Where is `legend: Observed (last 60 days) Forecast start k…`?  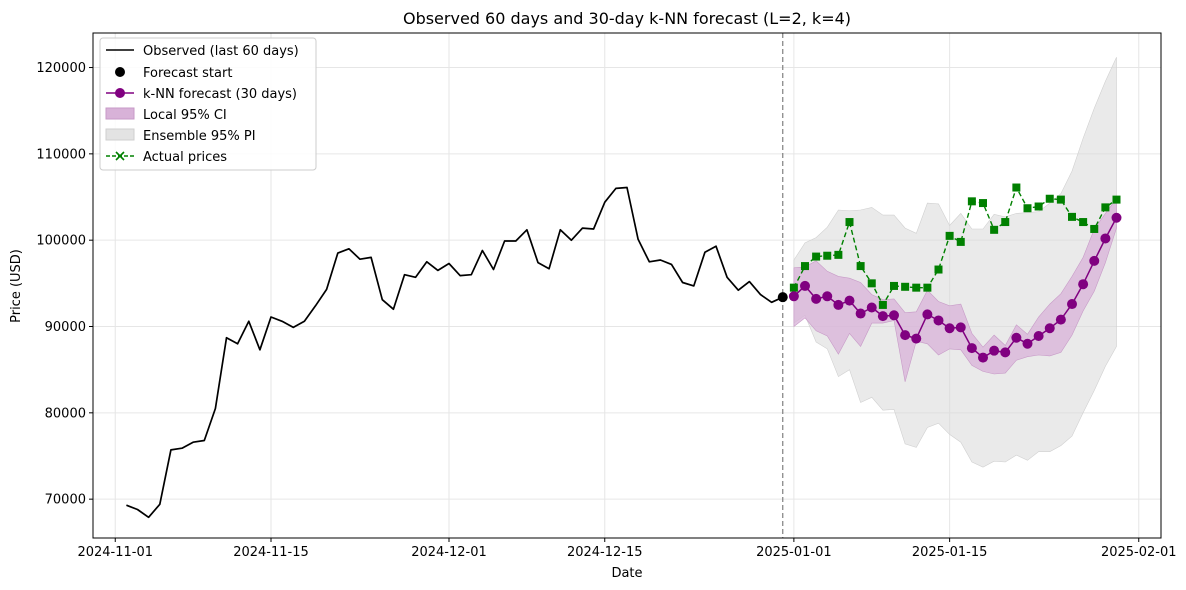 legend: Observed (last 60 days) Forecast start k… is located at coordinates (208, 104).